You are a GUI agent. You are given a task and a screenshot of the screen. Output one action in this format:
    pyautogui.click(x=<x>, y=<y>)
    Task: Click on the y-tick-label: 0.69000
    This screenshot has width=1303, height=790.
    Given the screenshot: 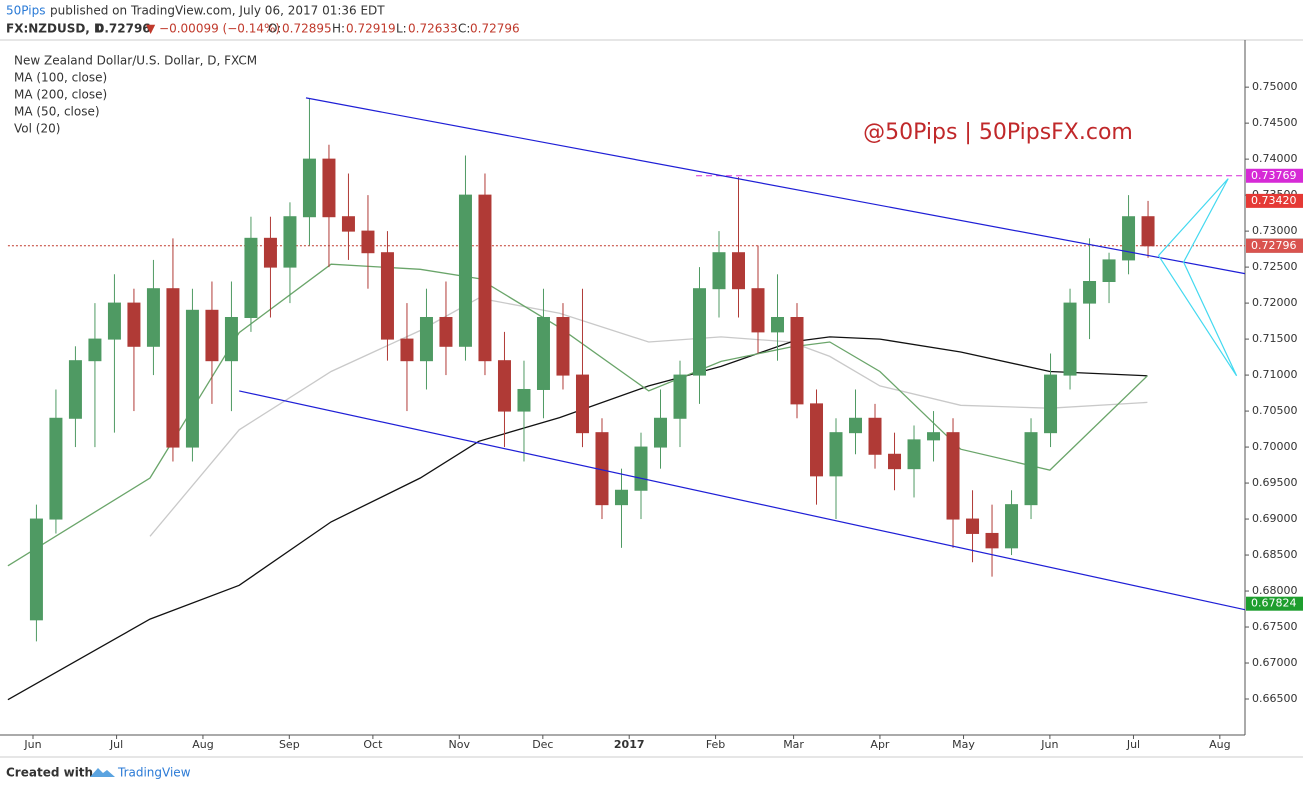 What is the action you would take?
    pyautogui.click(x=1275, y=518)
    